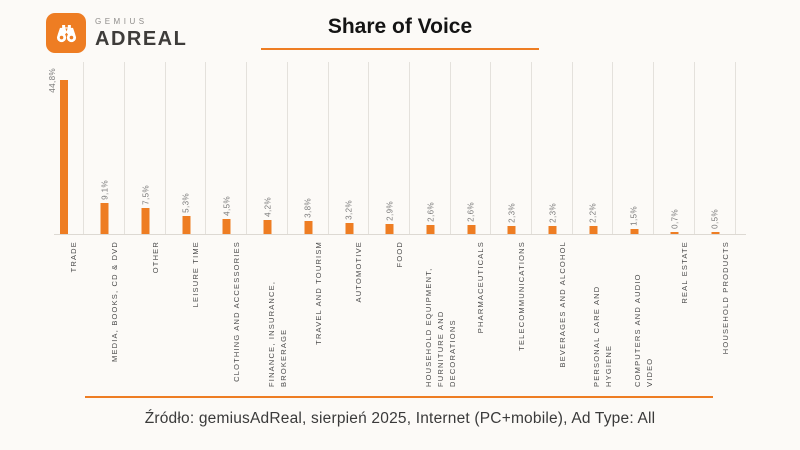  What do you see at coordinates (53, 80) in the screenshot?
I see `bar-value-label: 44,8%` at bounding box center [53, 80].